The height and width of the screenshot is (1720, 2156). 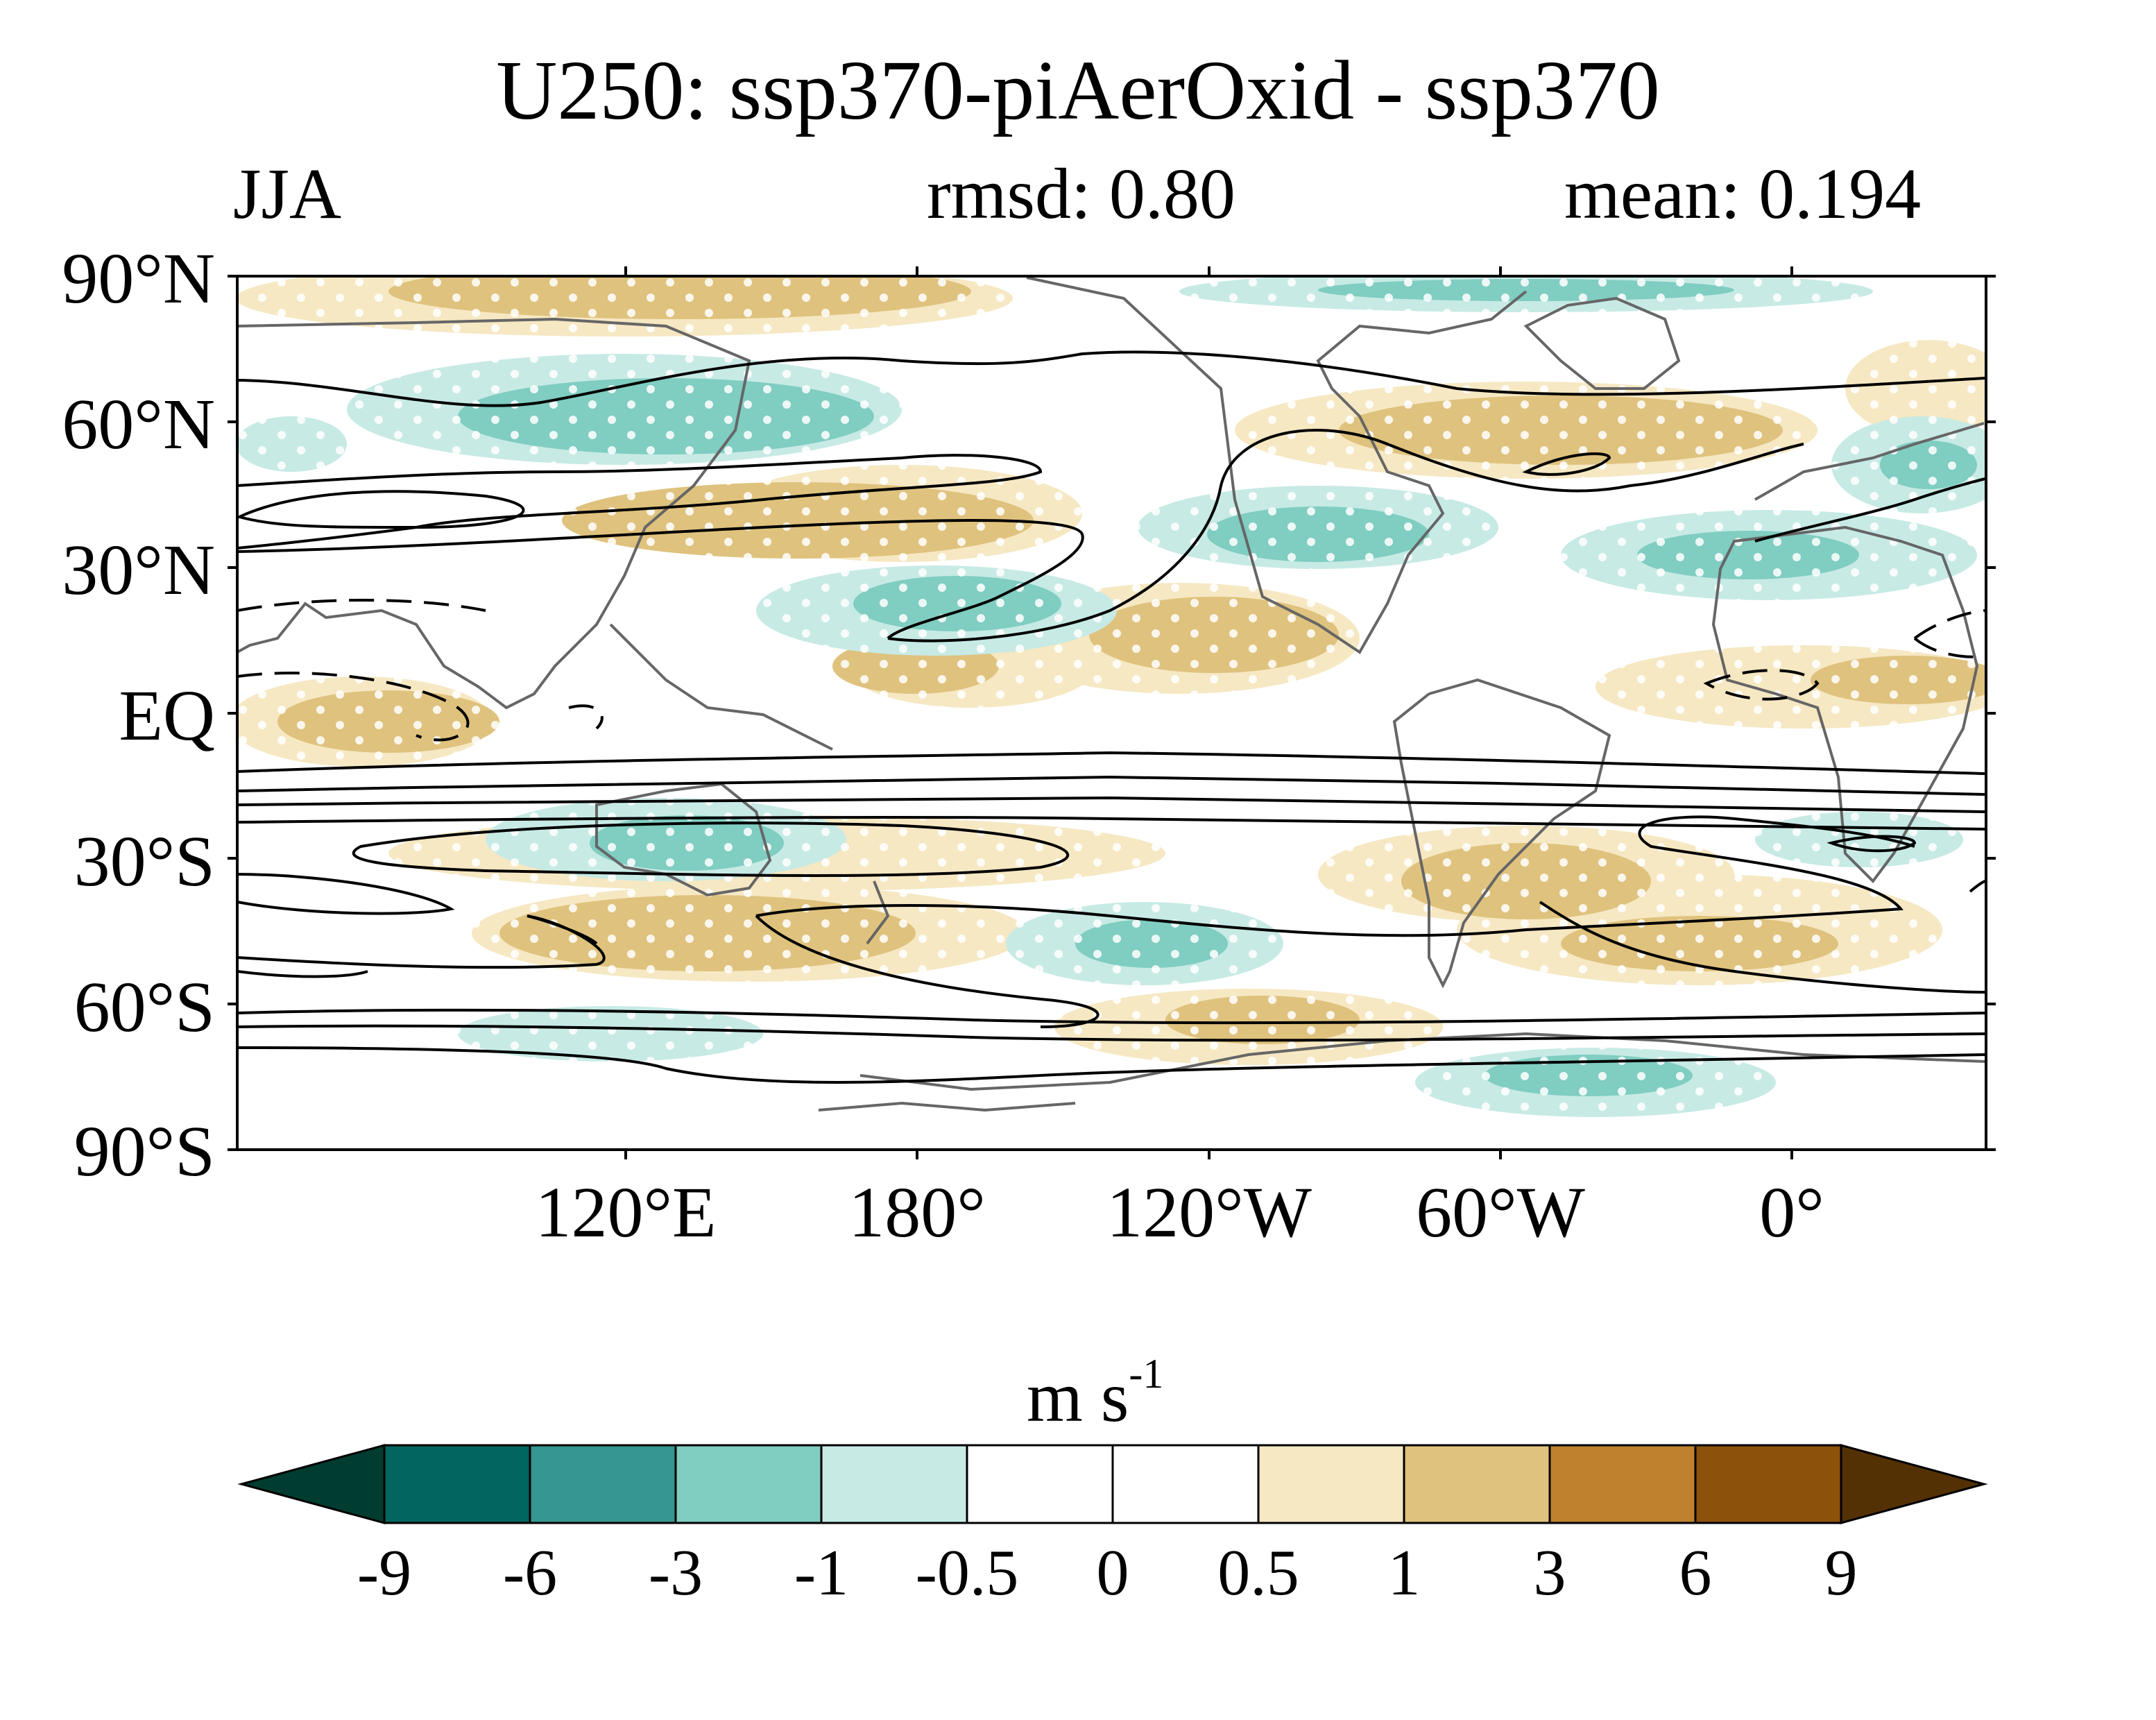 I want to click on colorbar-high-extend, so click(x=1914, y=1484).